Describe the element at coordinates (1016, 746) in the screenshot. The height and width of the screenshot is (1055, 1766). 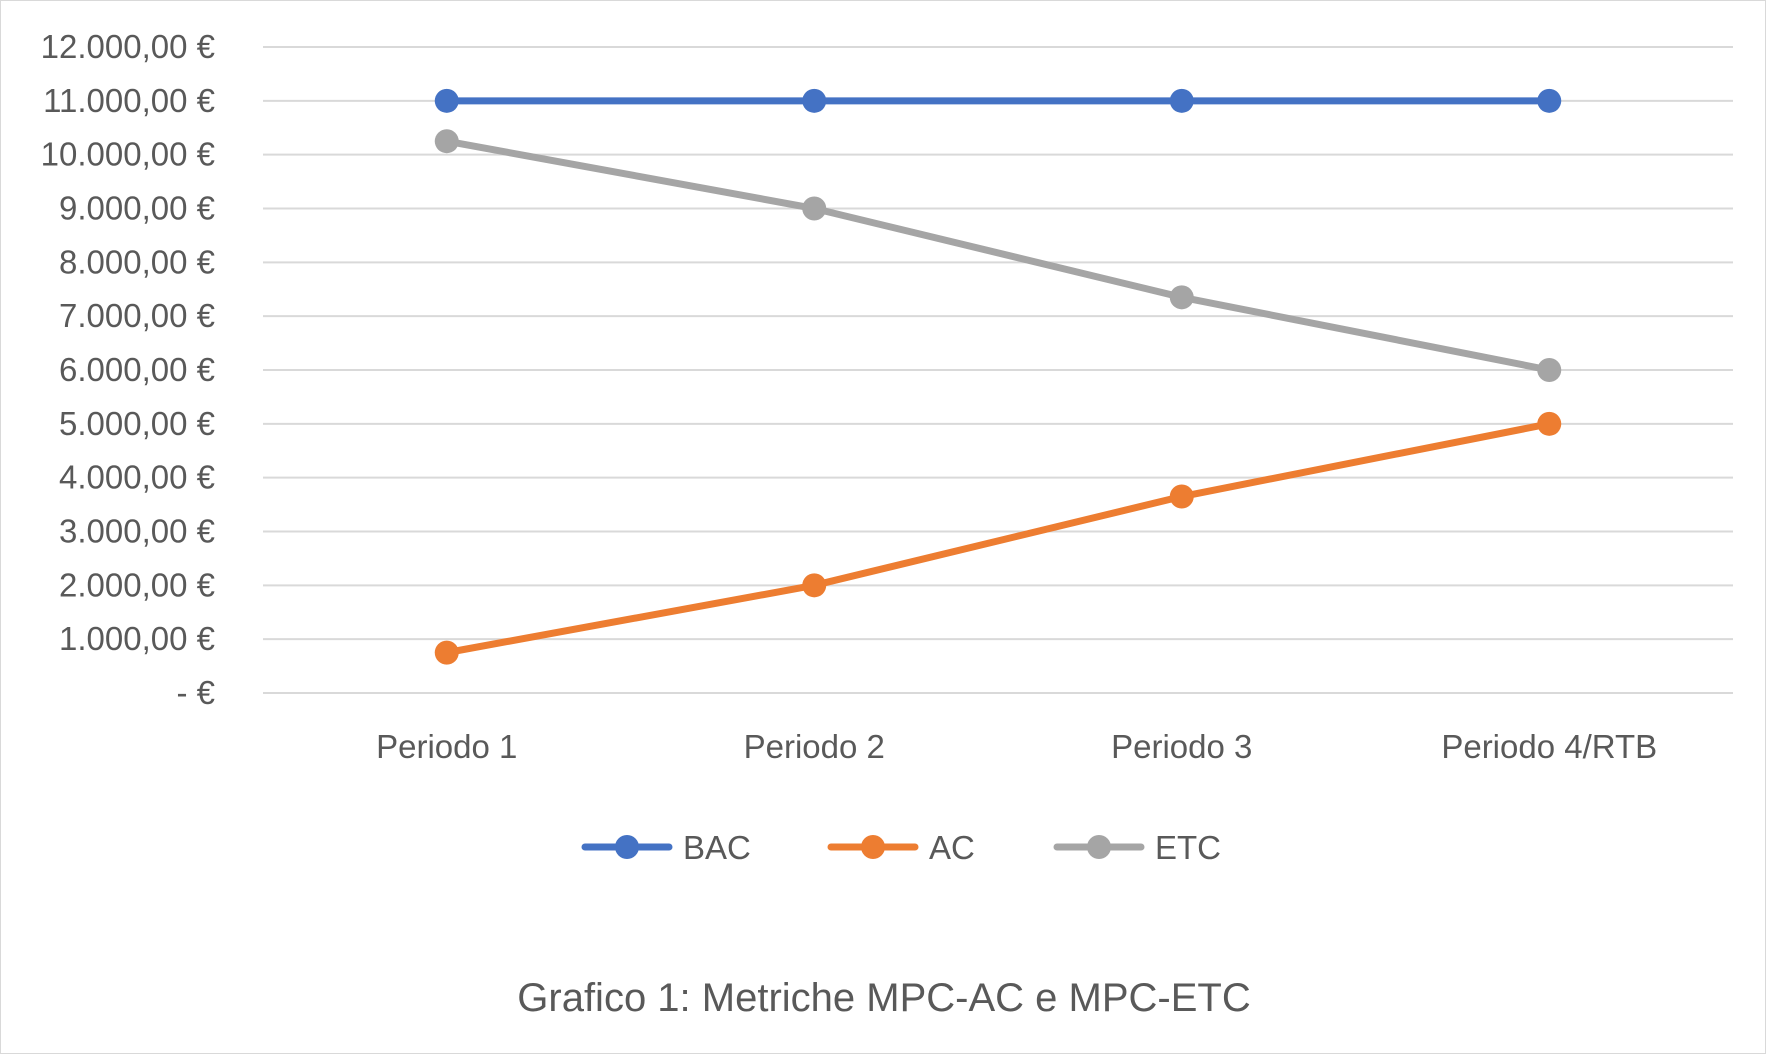
I see `x-axis-ticks: Periodo 1 Periodo 2 Periodo 3 Periodo 4/RTB` at that location.